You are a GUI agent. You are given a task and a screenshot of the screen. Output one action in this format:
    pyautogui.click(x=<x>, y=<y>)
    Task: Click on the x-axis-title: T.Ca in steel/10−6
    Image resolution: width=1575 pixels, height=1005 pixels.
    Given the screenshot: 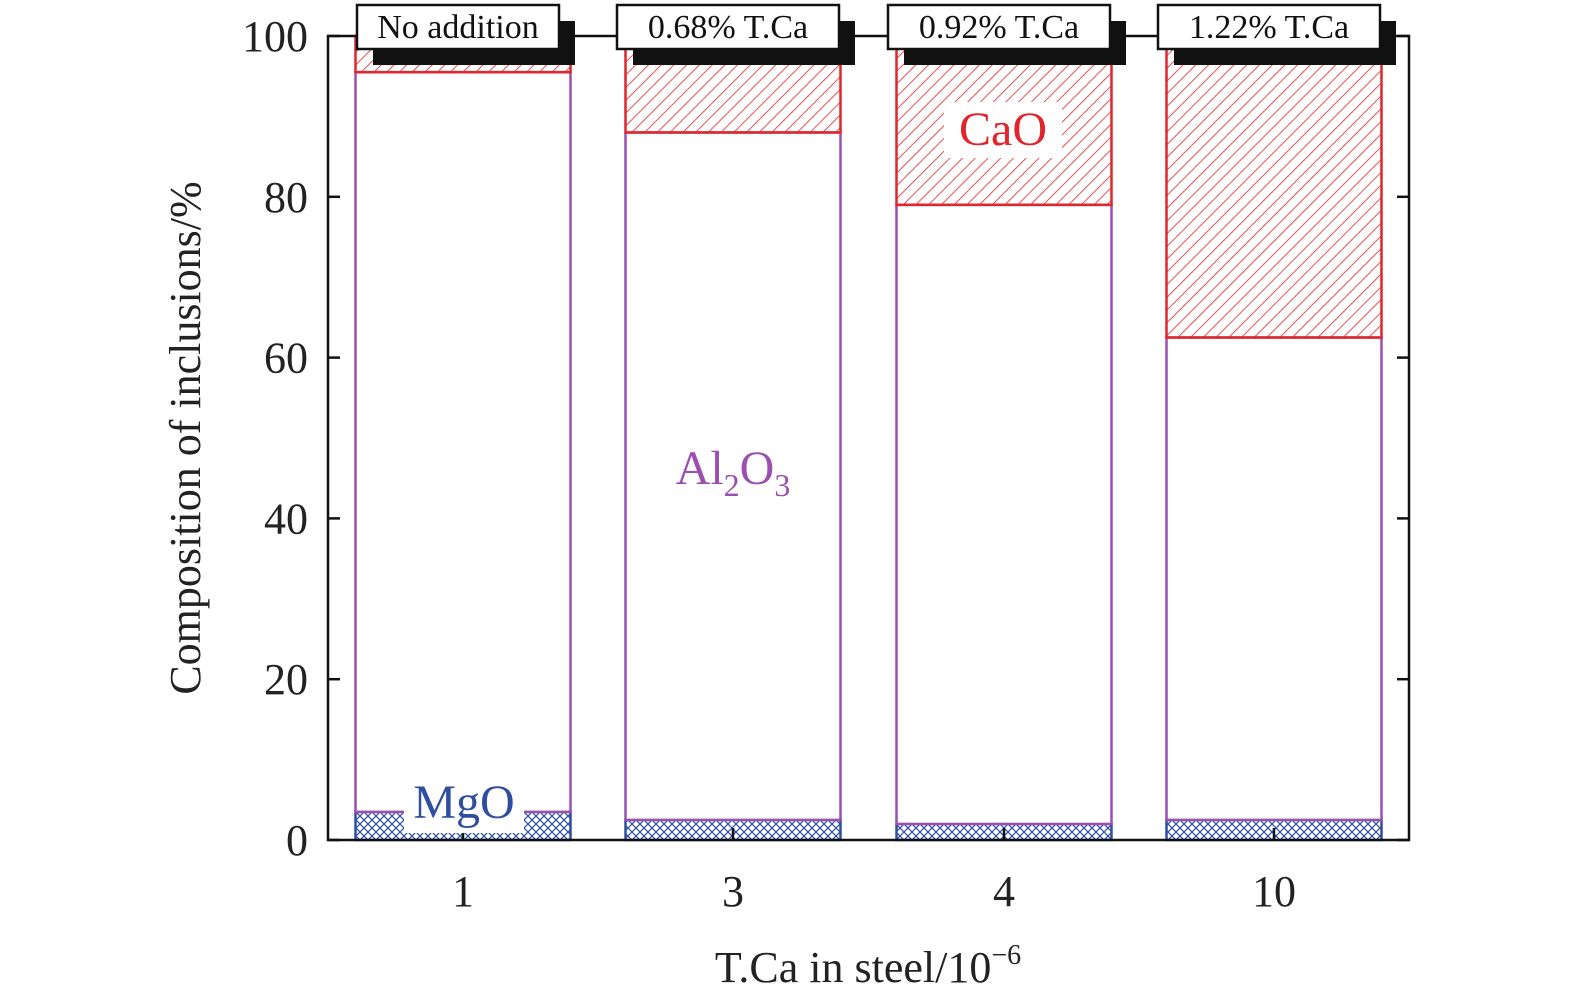 What is the action you would take?
    pyautogui.click(x=868, y=966)
    